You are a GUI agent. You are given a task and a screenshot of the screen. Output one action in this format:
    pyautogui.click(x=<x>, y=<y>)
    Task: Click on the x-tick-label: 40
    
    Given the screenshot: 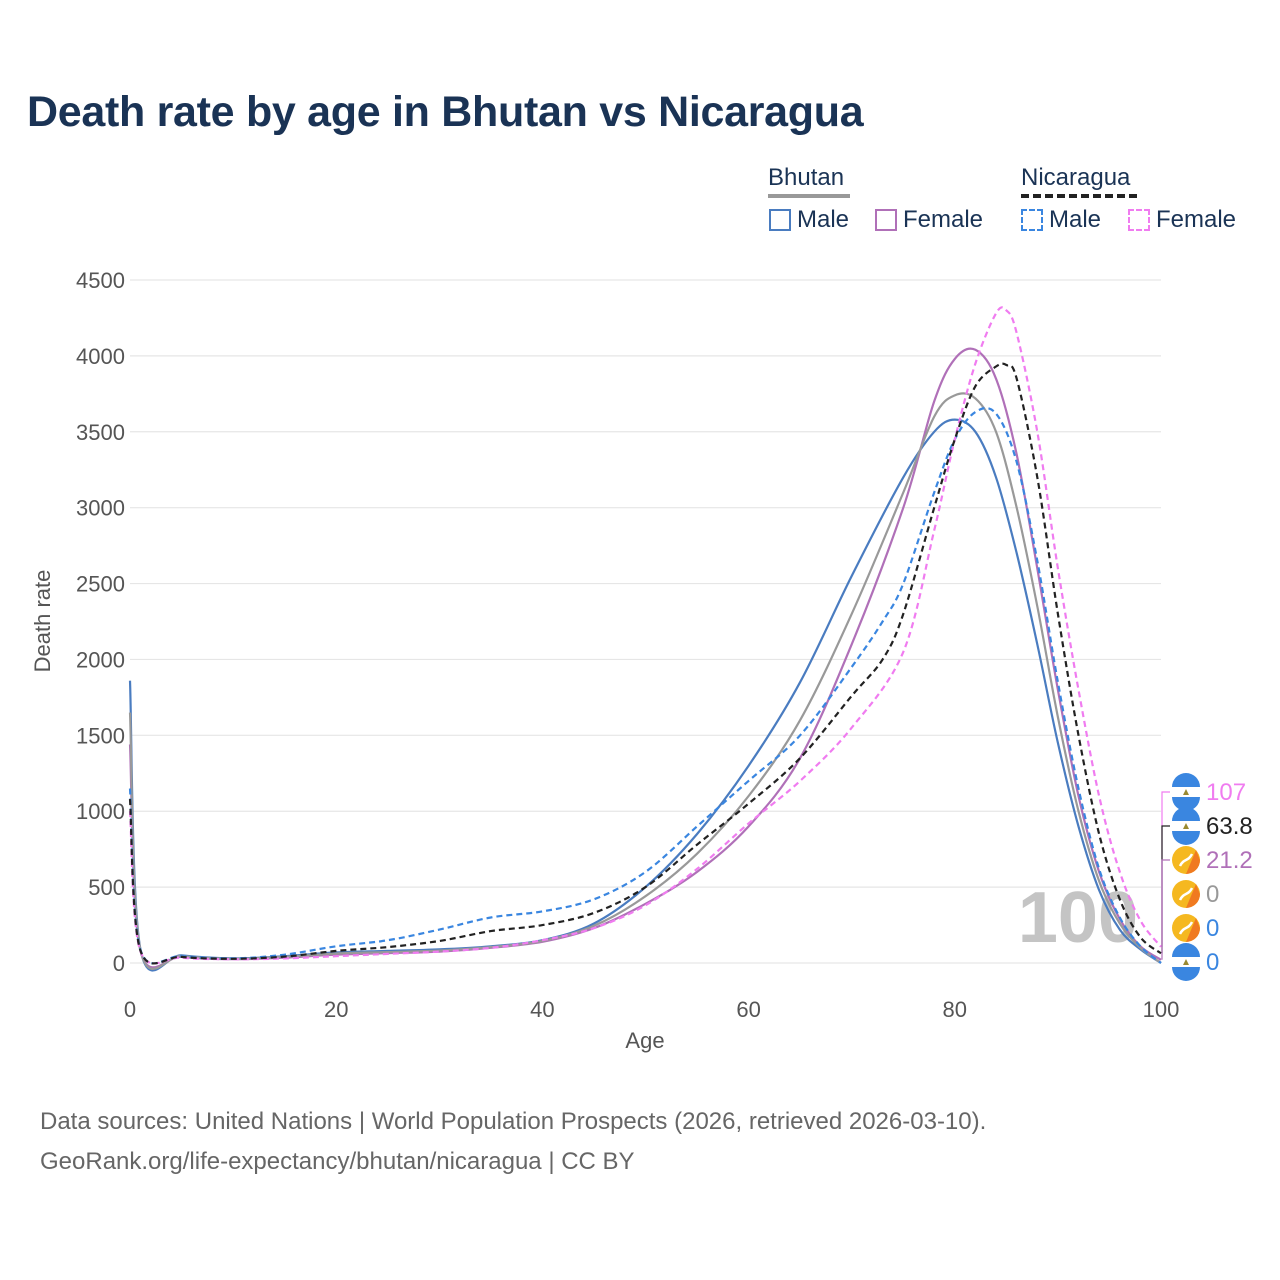 What is the action you would take?
    pyautogui.click(x=542, y=1009)
    